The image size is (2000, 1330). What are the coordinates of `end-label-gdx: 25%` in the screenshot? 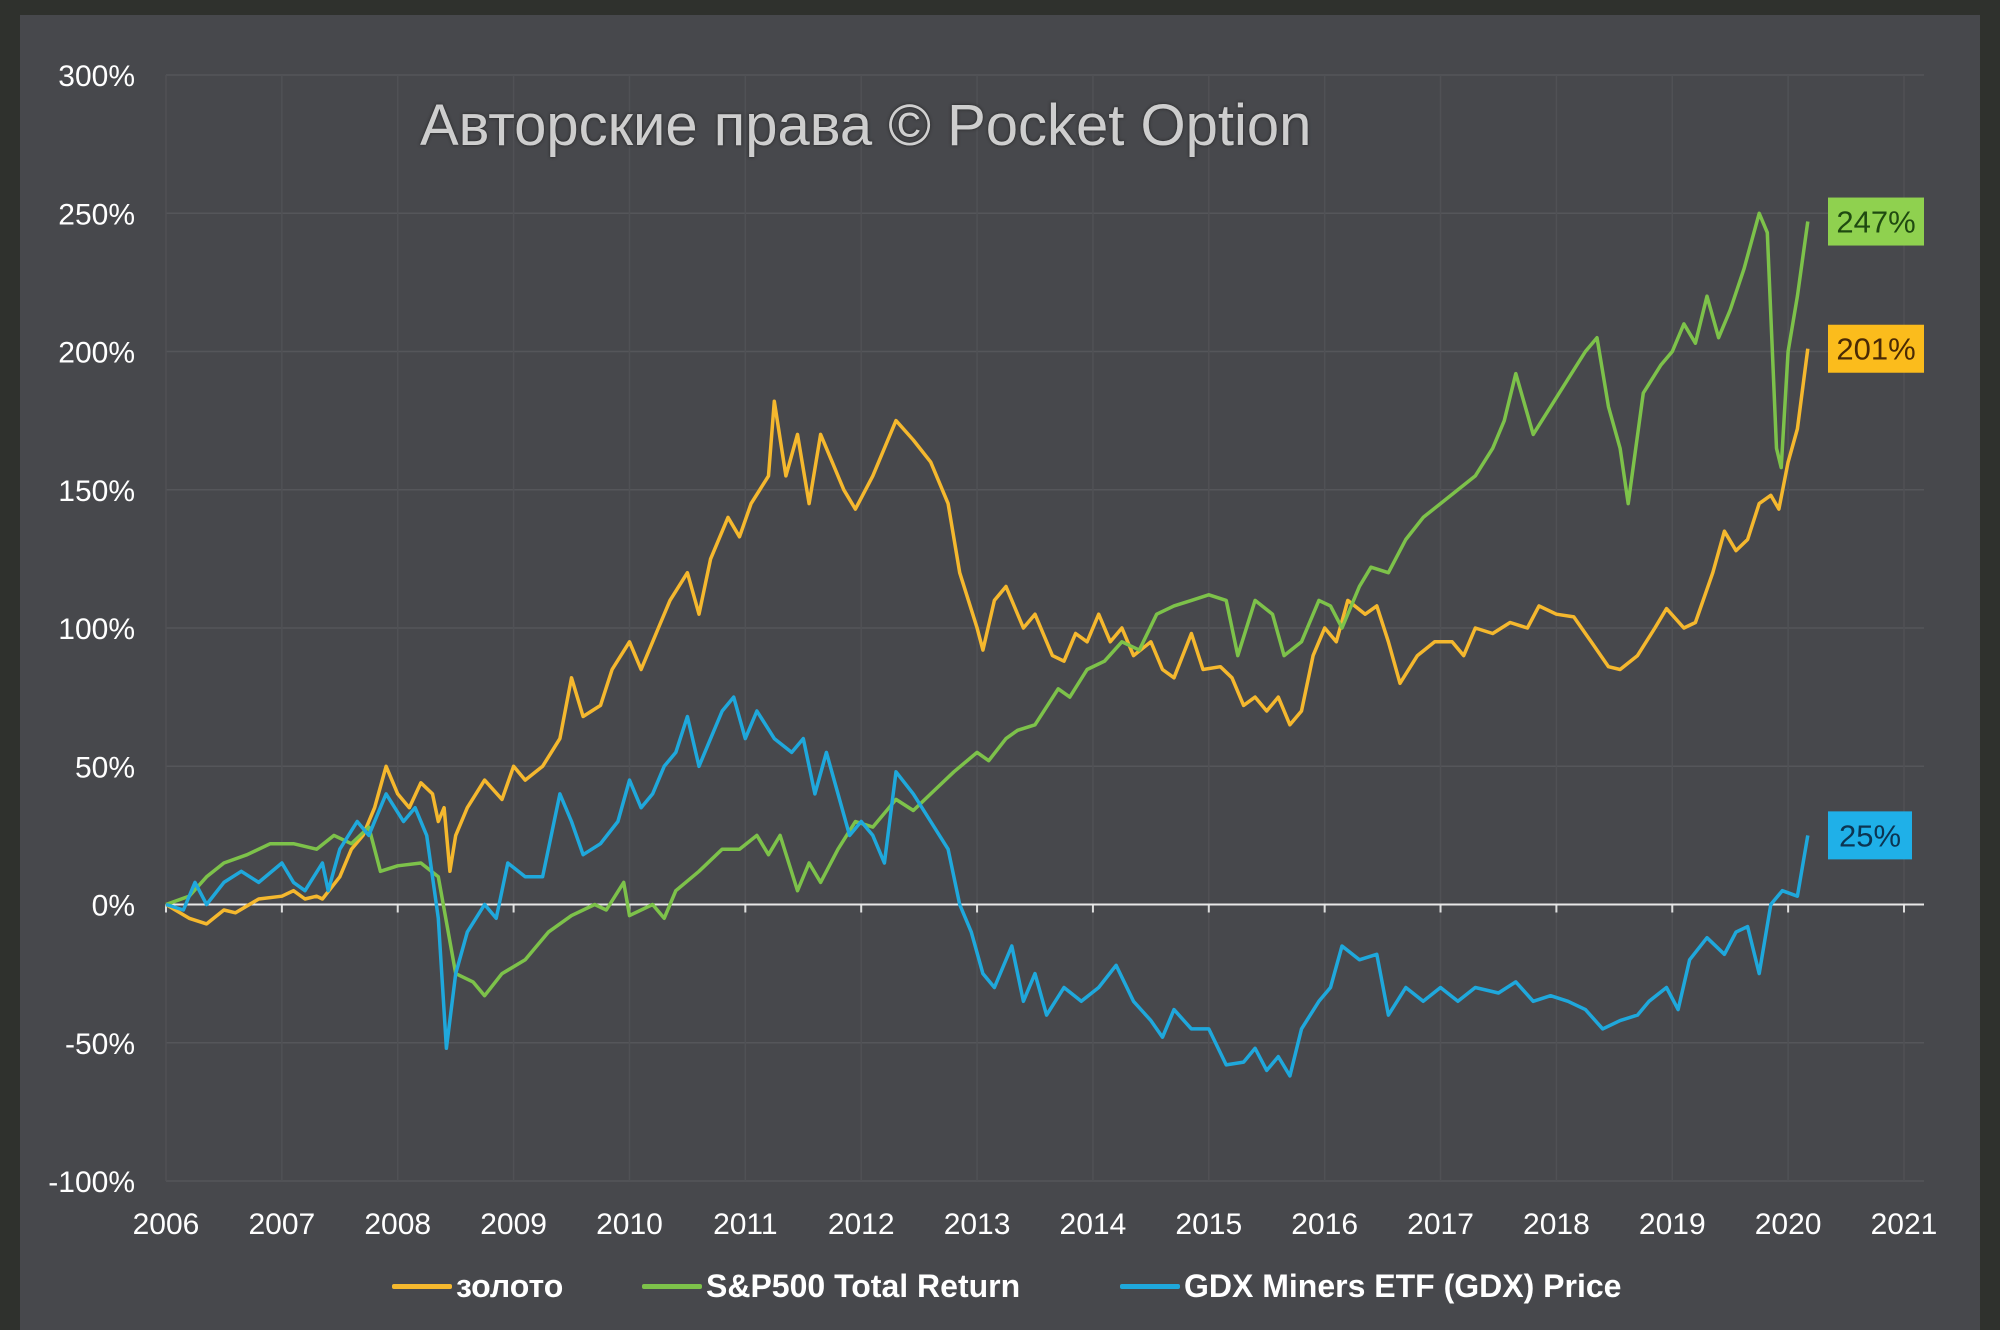 It's located at (1870, 835).